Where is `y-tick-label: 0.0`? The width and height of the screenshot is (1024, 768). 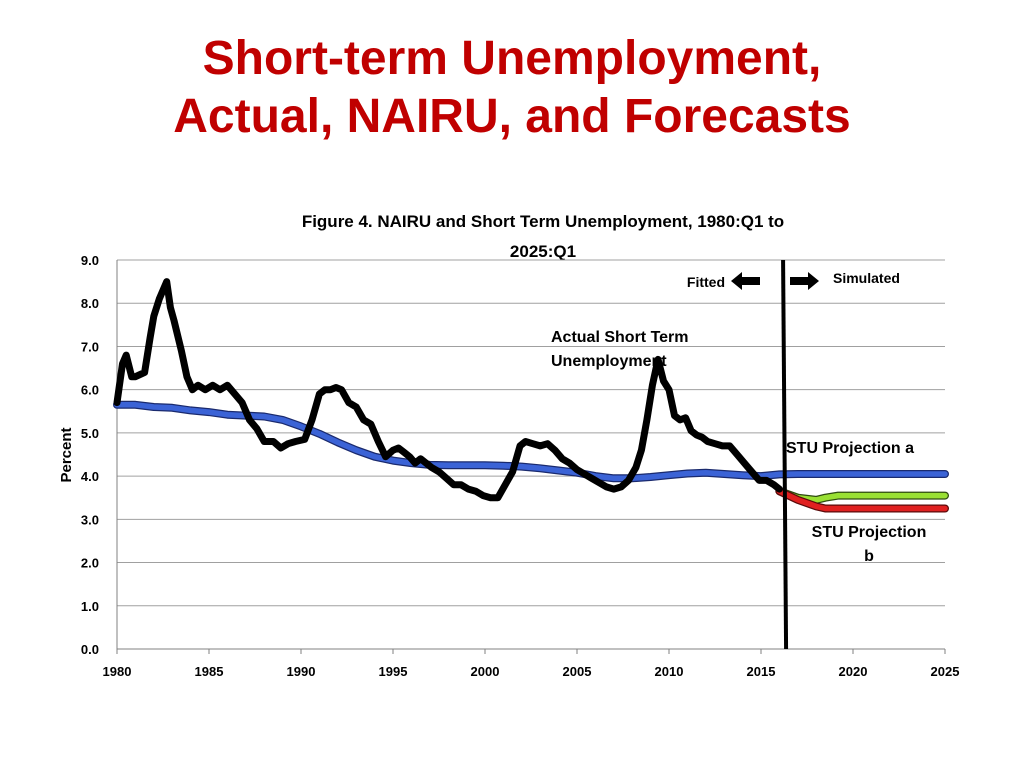 y-tick-label: 0.0 is located at coordinates (90, 649).